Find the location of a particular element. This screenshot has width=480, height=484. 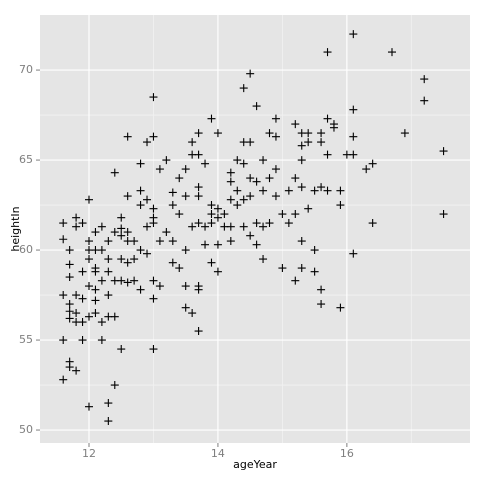

x-tick-label: 12 is located at coordinates (89, 453).